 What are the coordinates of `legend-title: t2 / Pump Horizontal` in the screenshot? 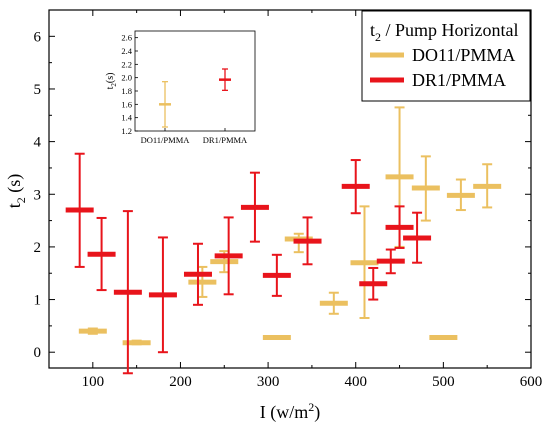 It's located at (444, 32).